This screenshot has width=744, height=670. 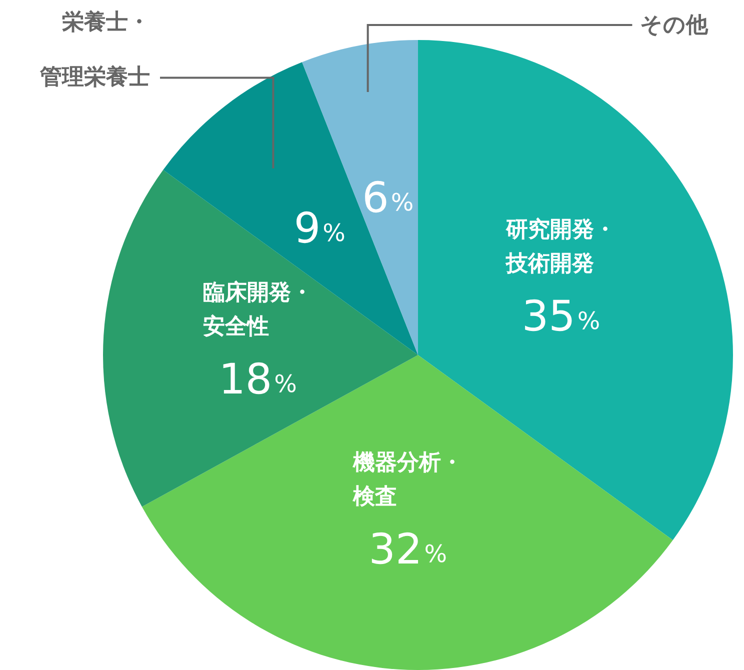 I want to click on slice-label: 研究開発・技術開発, so click(x=560, y=246).